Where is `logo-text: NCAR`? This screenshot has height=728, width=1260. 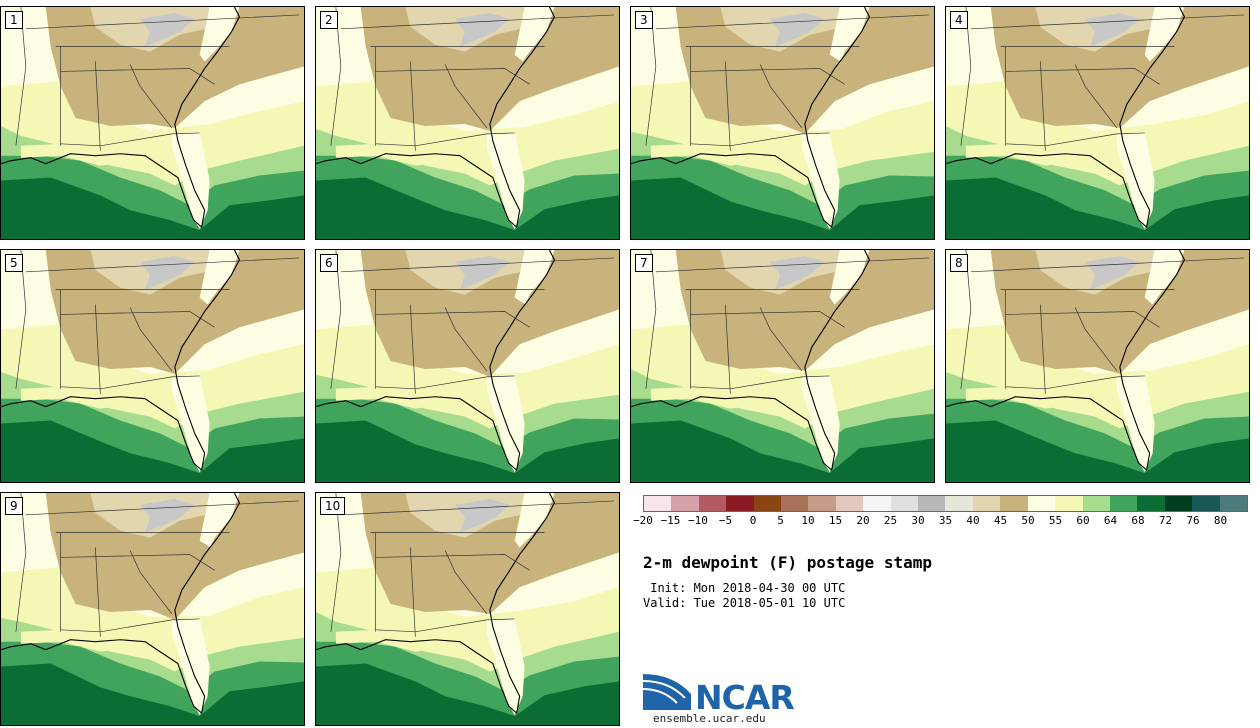
logo-text: NCAR is located at coordinates (745, 697).